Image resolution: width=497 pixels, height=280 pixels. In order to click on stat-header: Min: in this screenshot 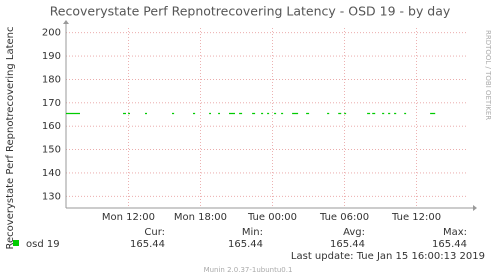, I will do `click(252, 232)`.